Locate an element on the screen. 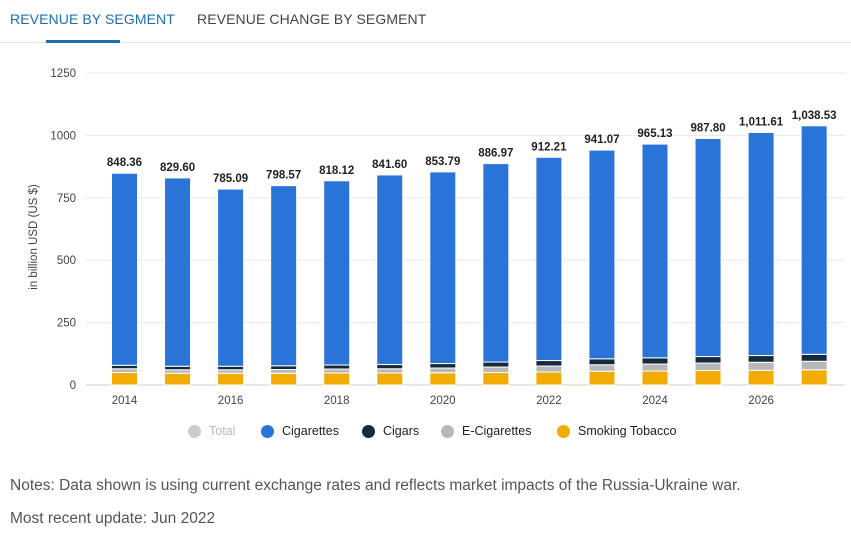 The width and height of the screenshot is (851, 538). x-tick-label: 2016 is located at coordinates (231, 401).